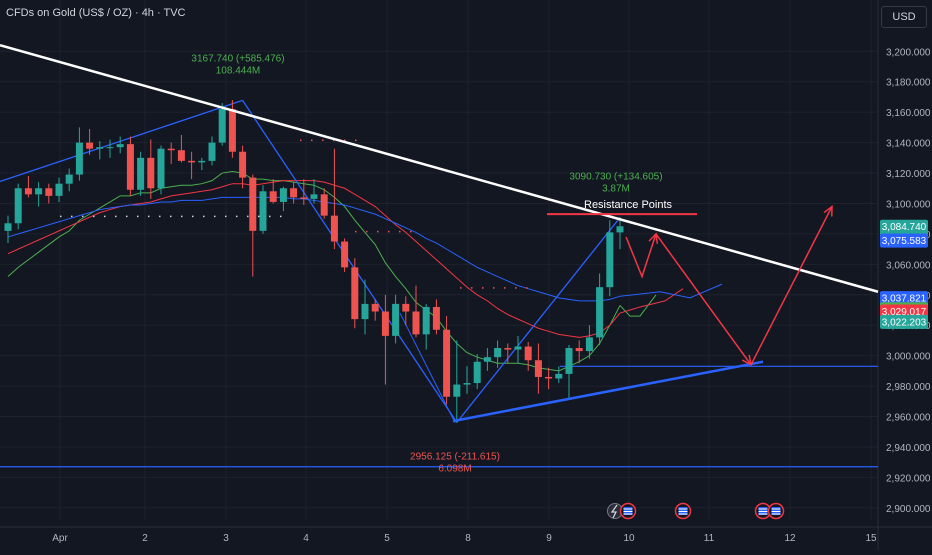 This screenshot has height=555, width=932. I want to click on x-tick-label: 11, so click(709, 538).